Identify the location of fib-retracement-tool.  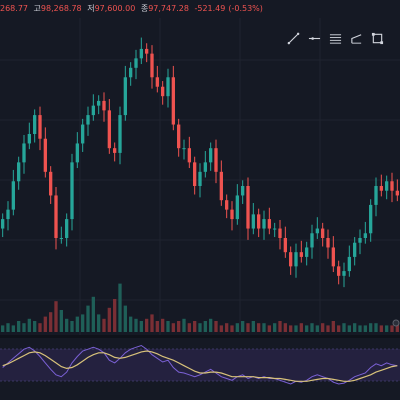
(335, 38).